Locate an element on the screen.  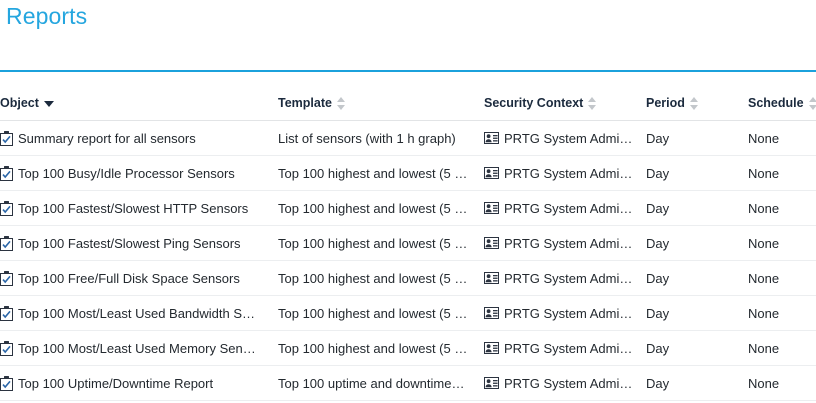
report-name-link: Summary report for all sensors is located at coordinates (107, 138).